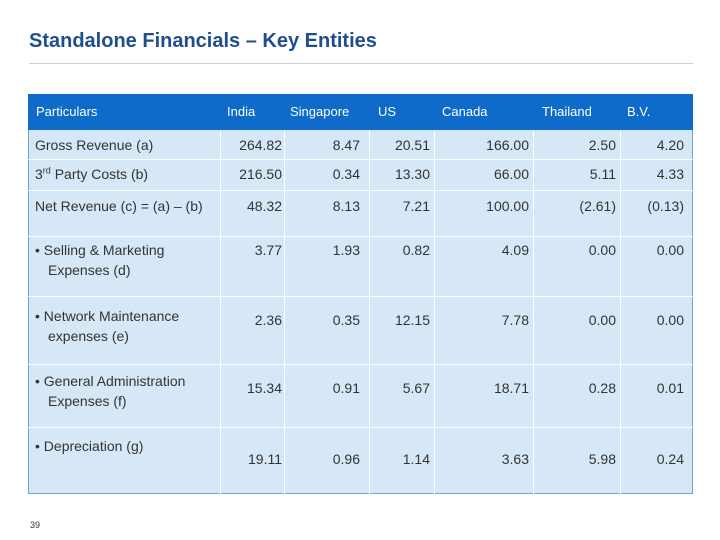  Describe the element at coordinates (346, 320) in the screenshot. I see `cell-network-maintenance-singapore: 0.35` at that location.